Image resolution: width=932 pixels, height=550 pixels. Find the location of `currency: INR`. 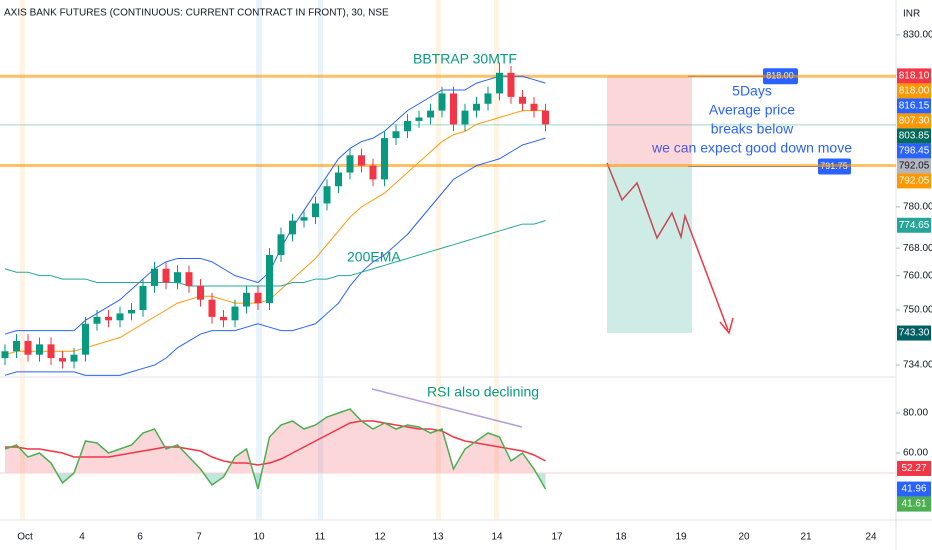

currency: INR is located at coordinates (911, 14).